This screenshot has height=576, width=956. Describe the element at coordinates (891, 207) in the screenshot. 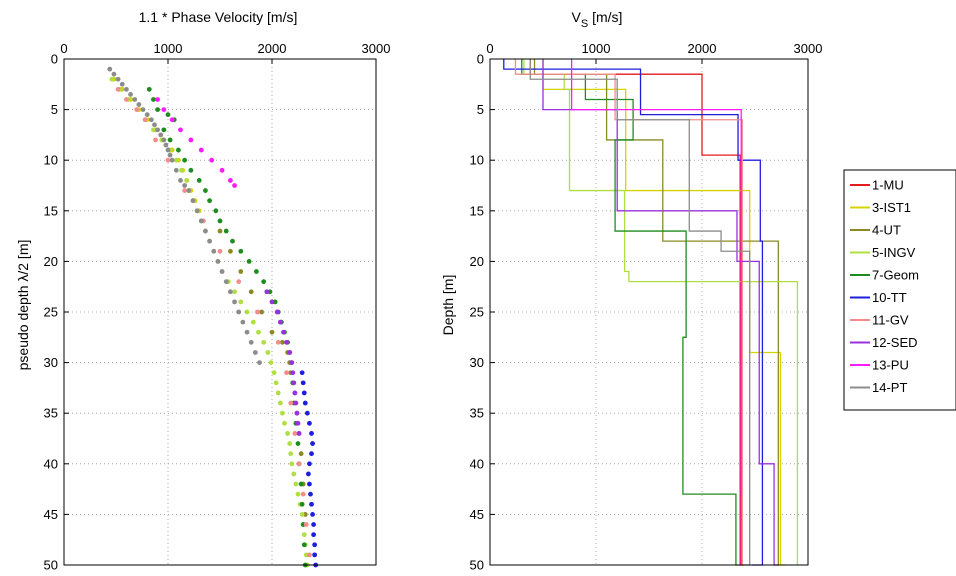

I see `legend-label-3-IST1: 3-IST1` at that location.